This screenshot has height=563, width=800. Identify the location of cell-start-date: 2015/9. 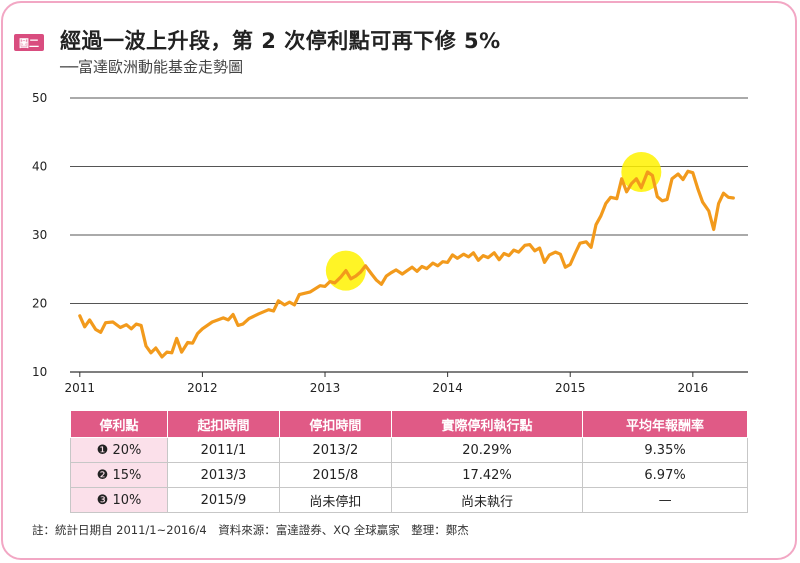
(223, 500).